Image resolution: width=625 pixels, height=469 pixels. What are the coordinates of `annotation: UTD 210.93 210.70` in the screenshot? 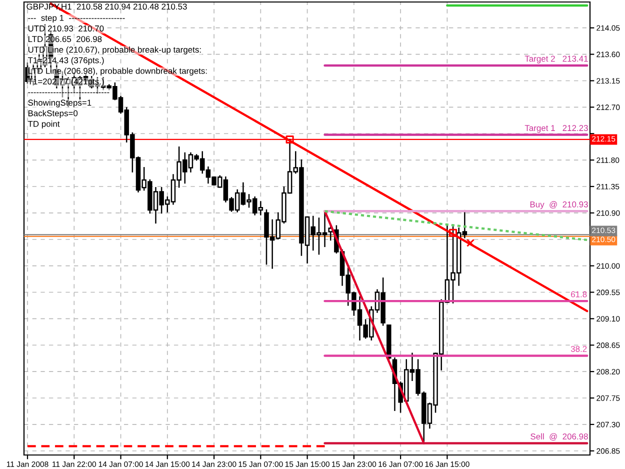 It's located at (66, 28).